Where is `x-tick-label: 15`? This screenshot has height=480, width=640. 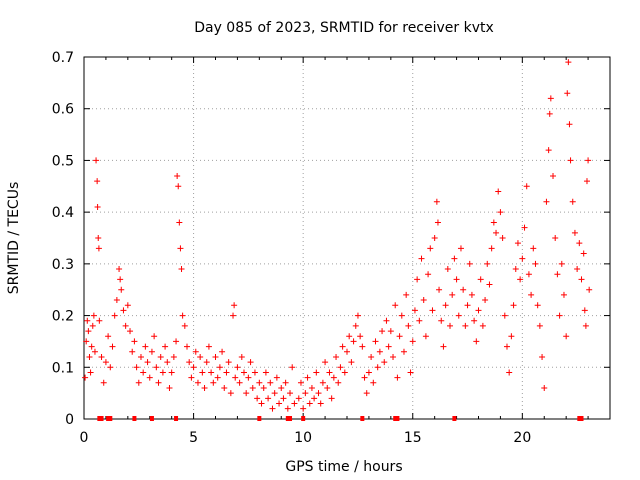
x-tick-label: 15 is located at coordinates (413, 438).